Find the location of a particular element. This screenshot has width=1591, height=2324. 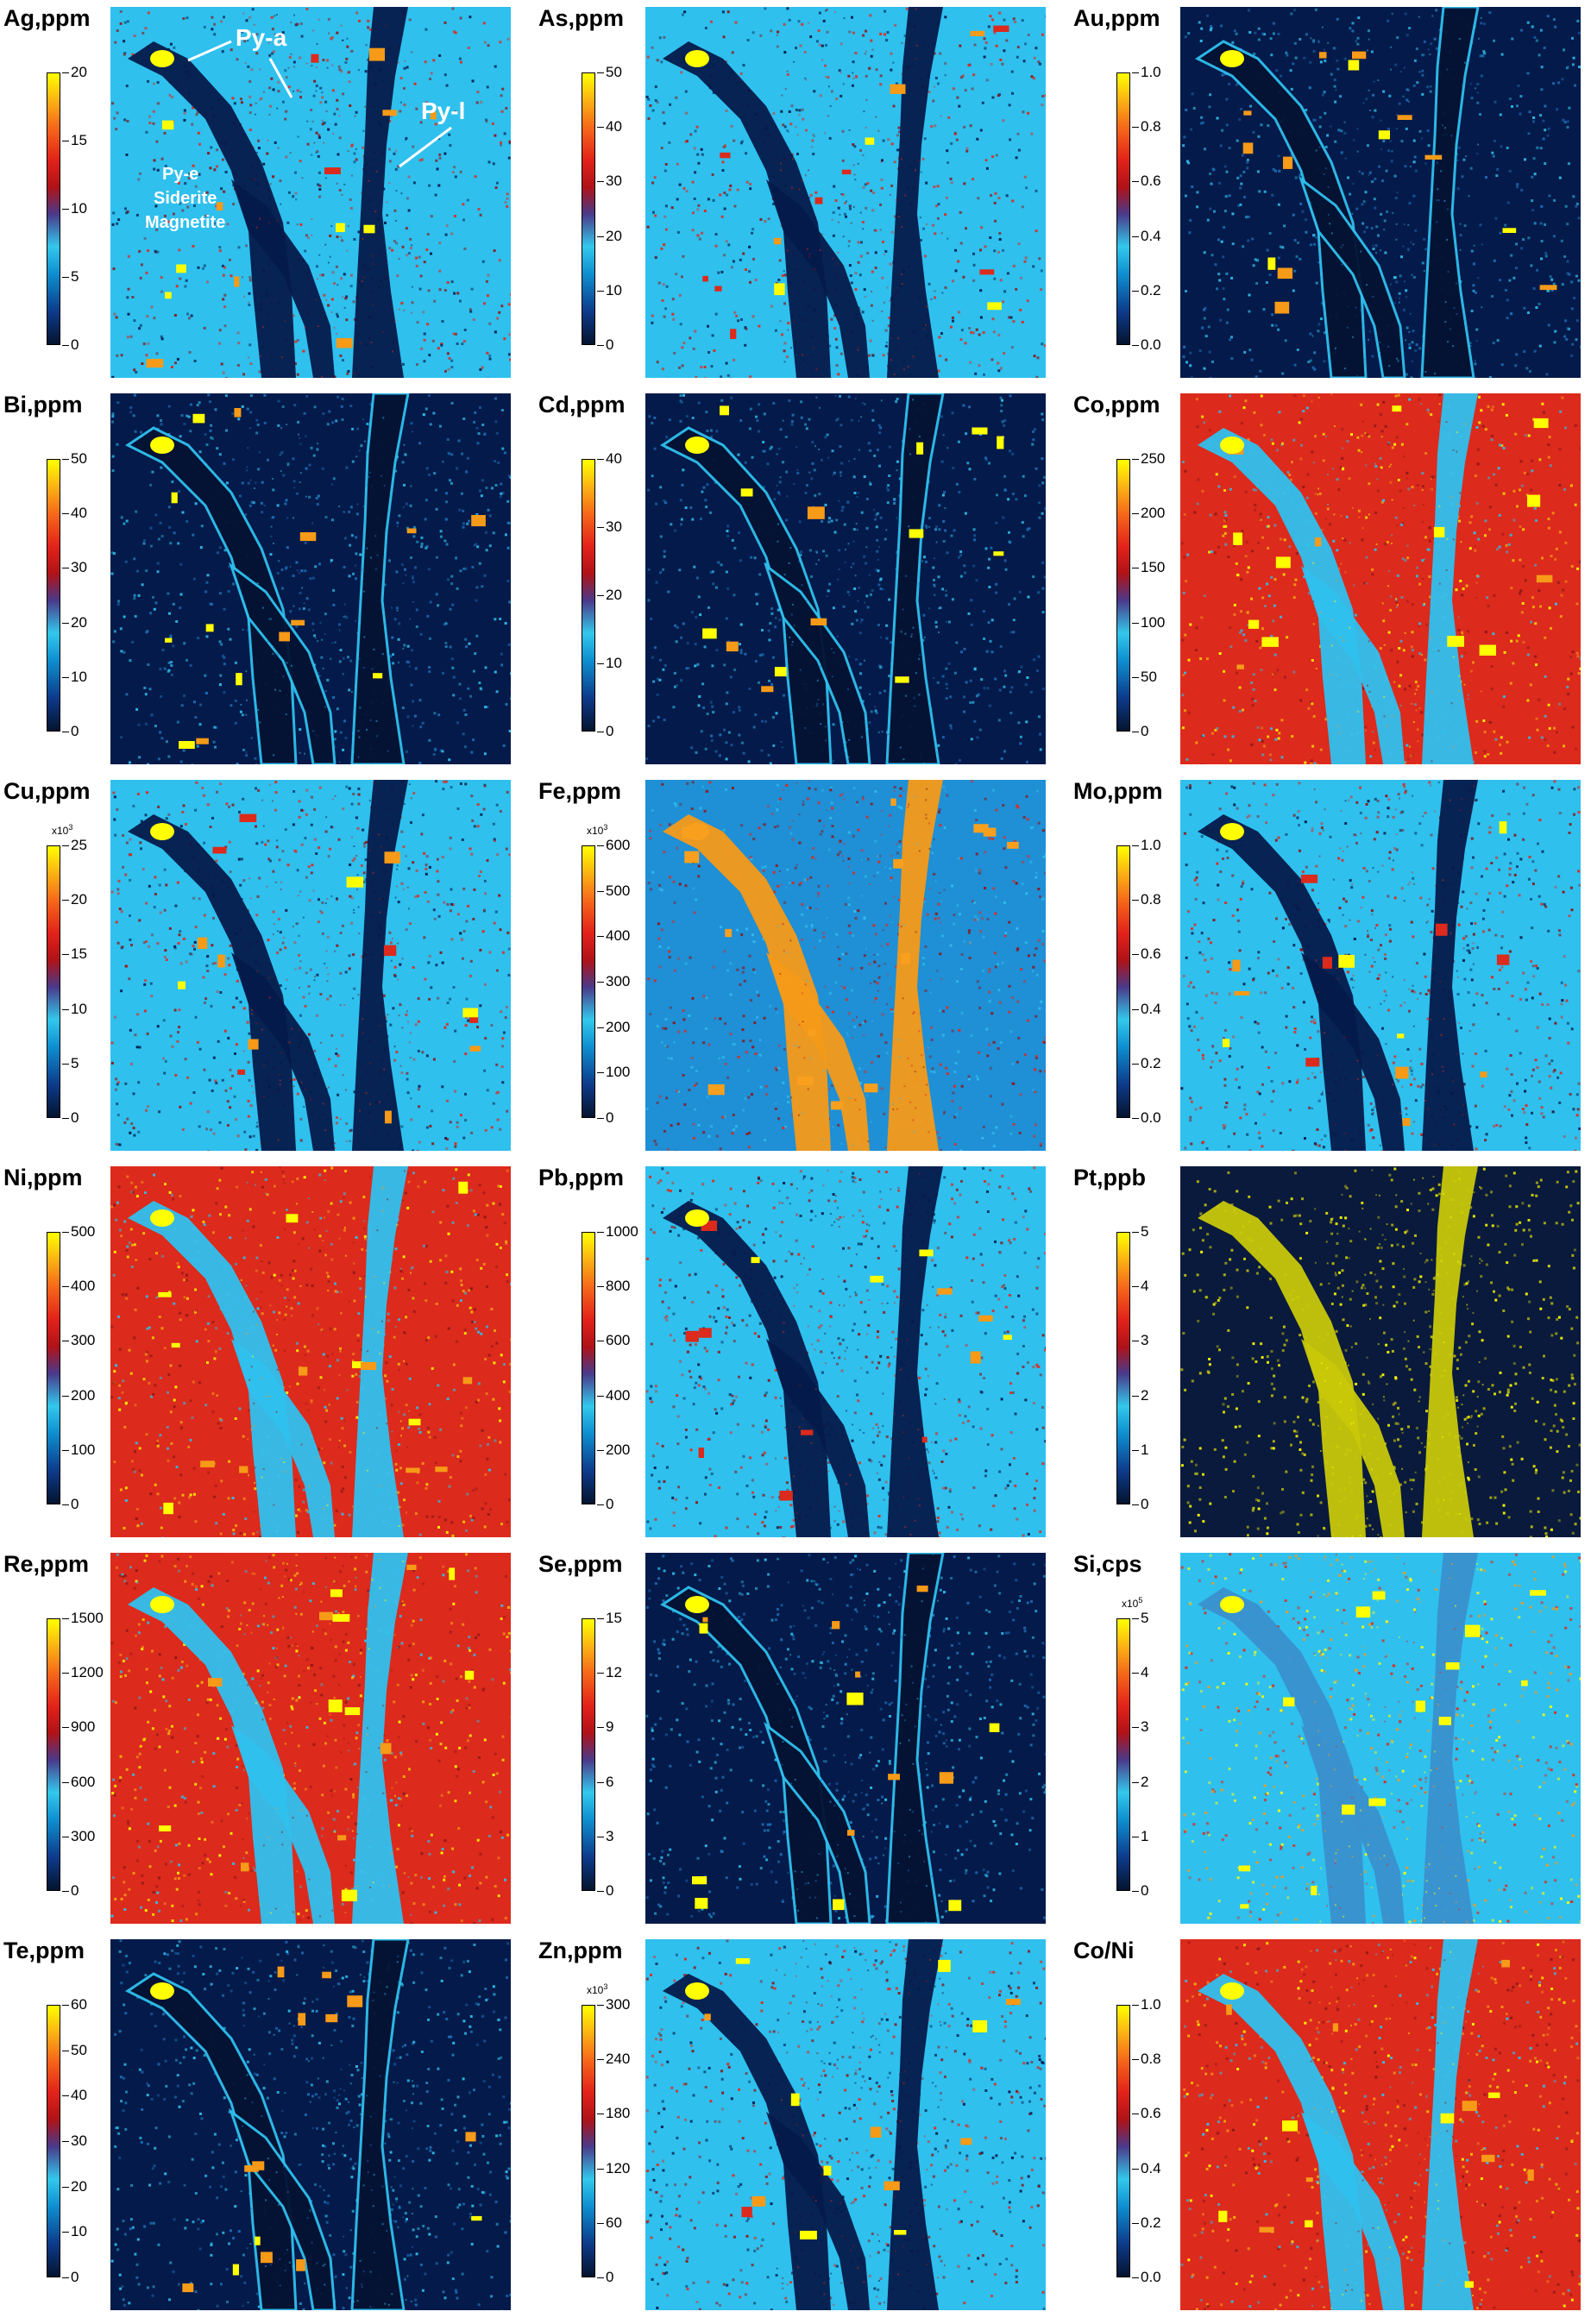

panel-title: Au,ppm is located at coordinates (1116, 18).